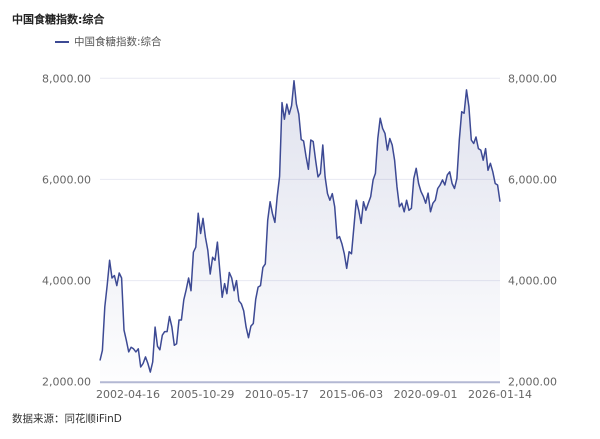 Image resolution: width=600 pixels, height=439 pixels. I want to click on x-tick-label: 2002-04-16, so click(128, 394).